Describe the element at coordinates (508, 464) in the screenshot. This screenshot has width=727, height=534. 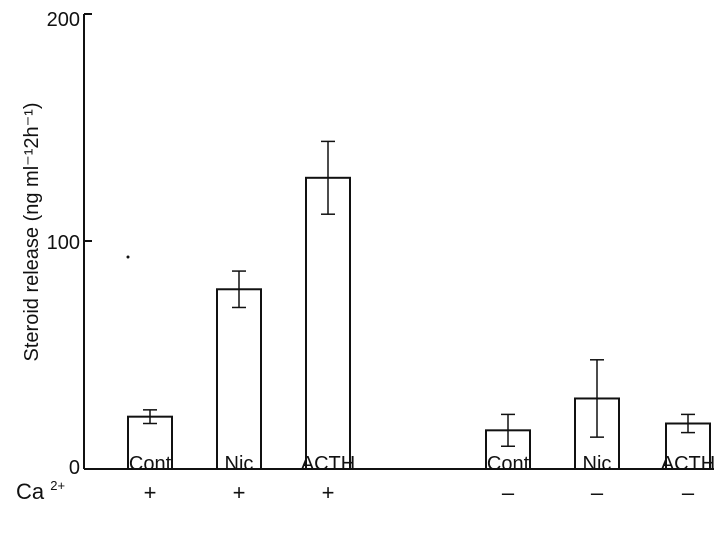
I see `x-tick-label-cont-3: Cont` at that location.